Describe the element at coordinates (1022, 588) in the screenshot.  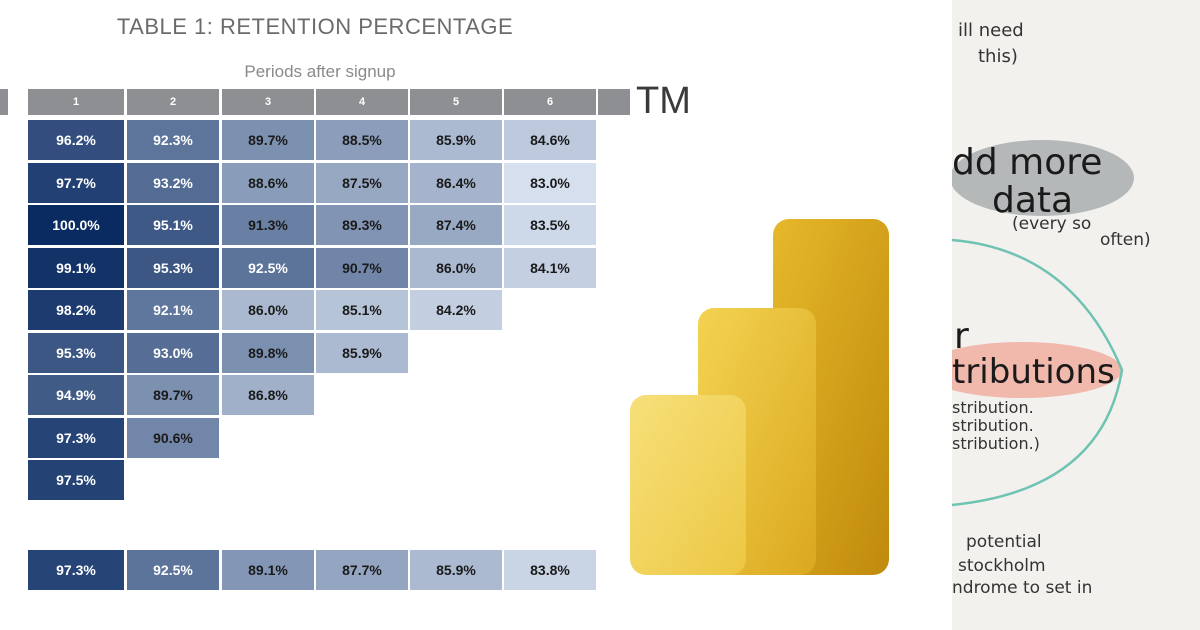
I see `note-line: ndrome to set in` at that location.